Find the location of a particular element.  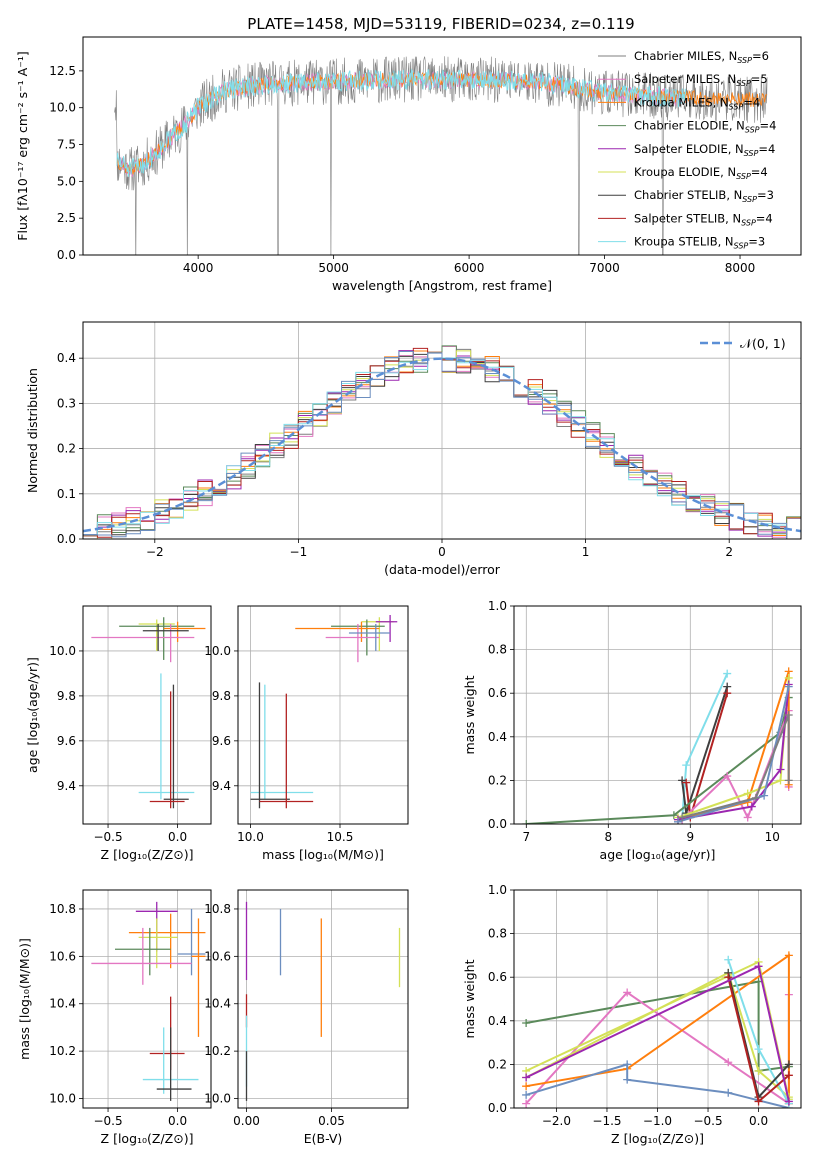

massweight_vs_age-xtick-label: 10 is located at coordinates (772, 837).